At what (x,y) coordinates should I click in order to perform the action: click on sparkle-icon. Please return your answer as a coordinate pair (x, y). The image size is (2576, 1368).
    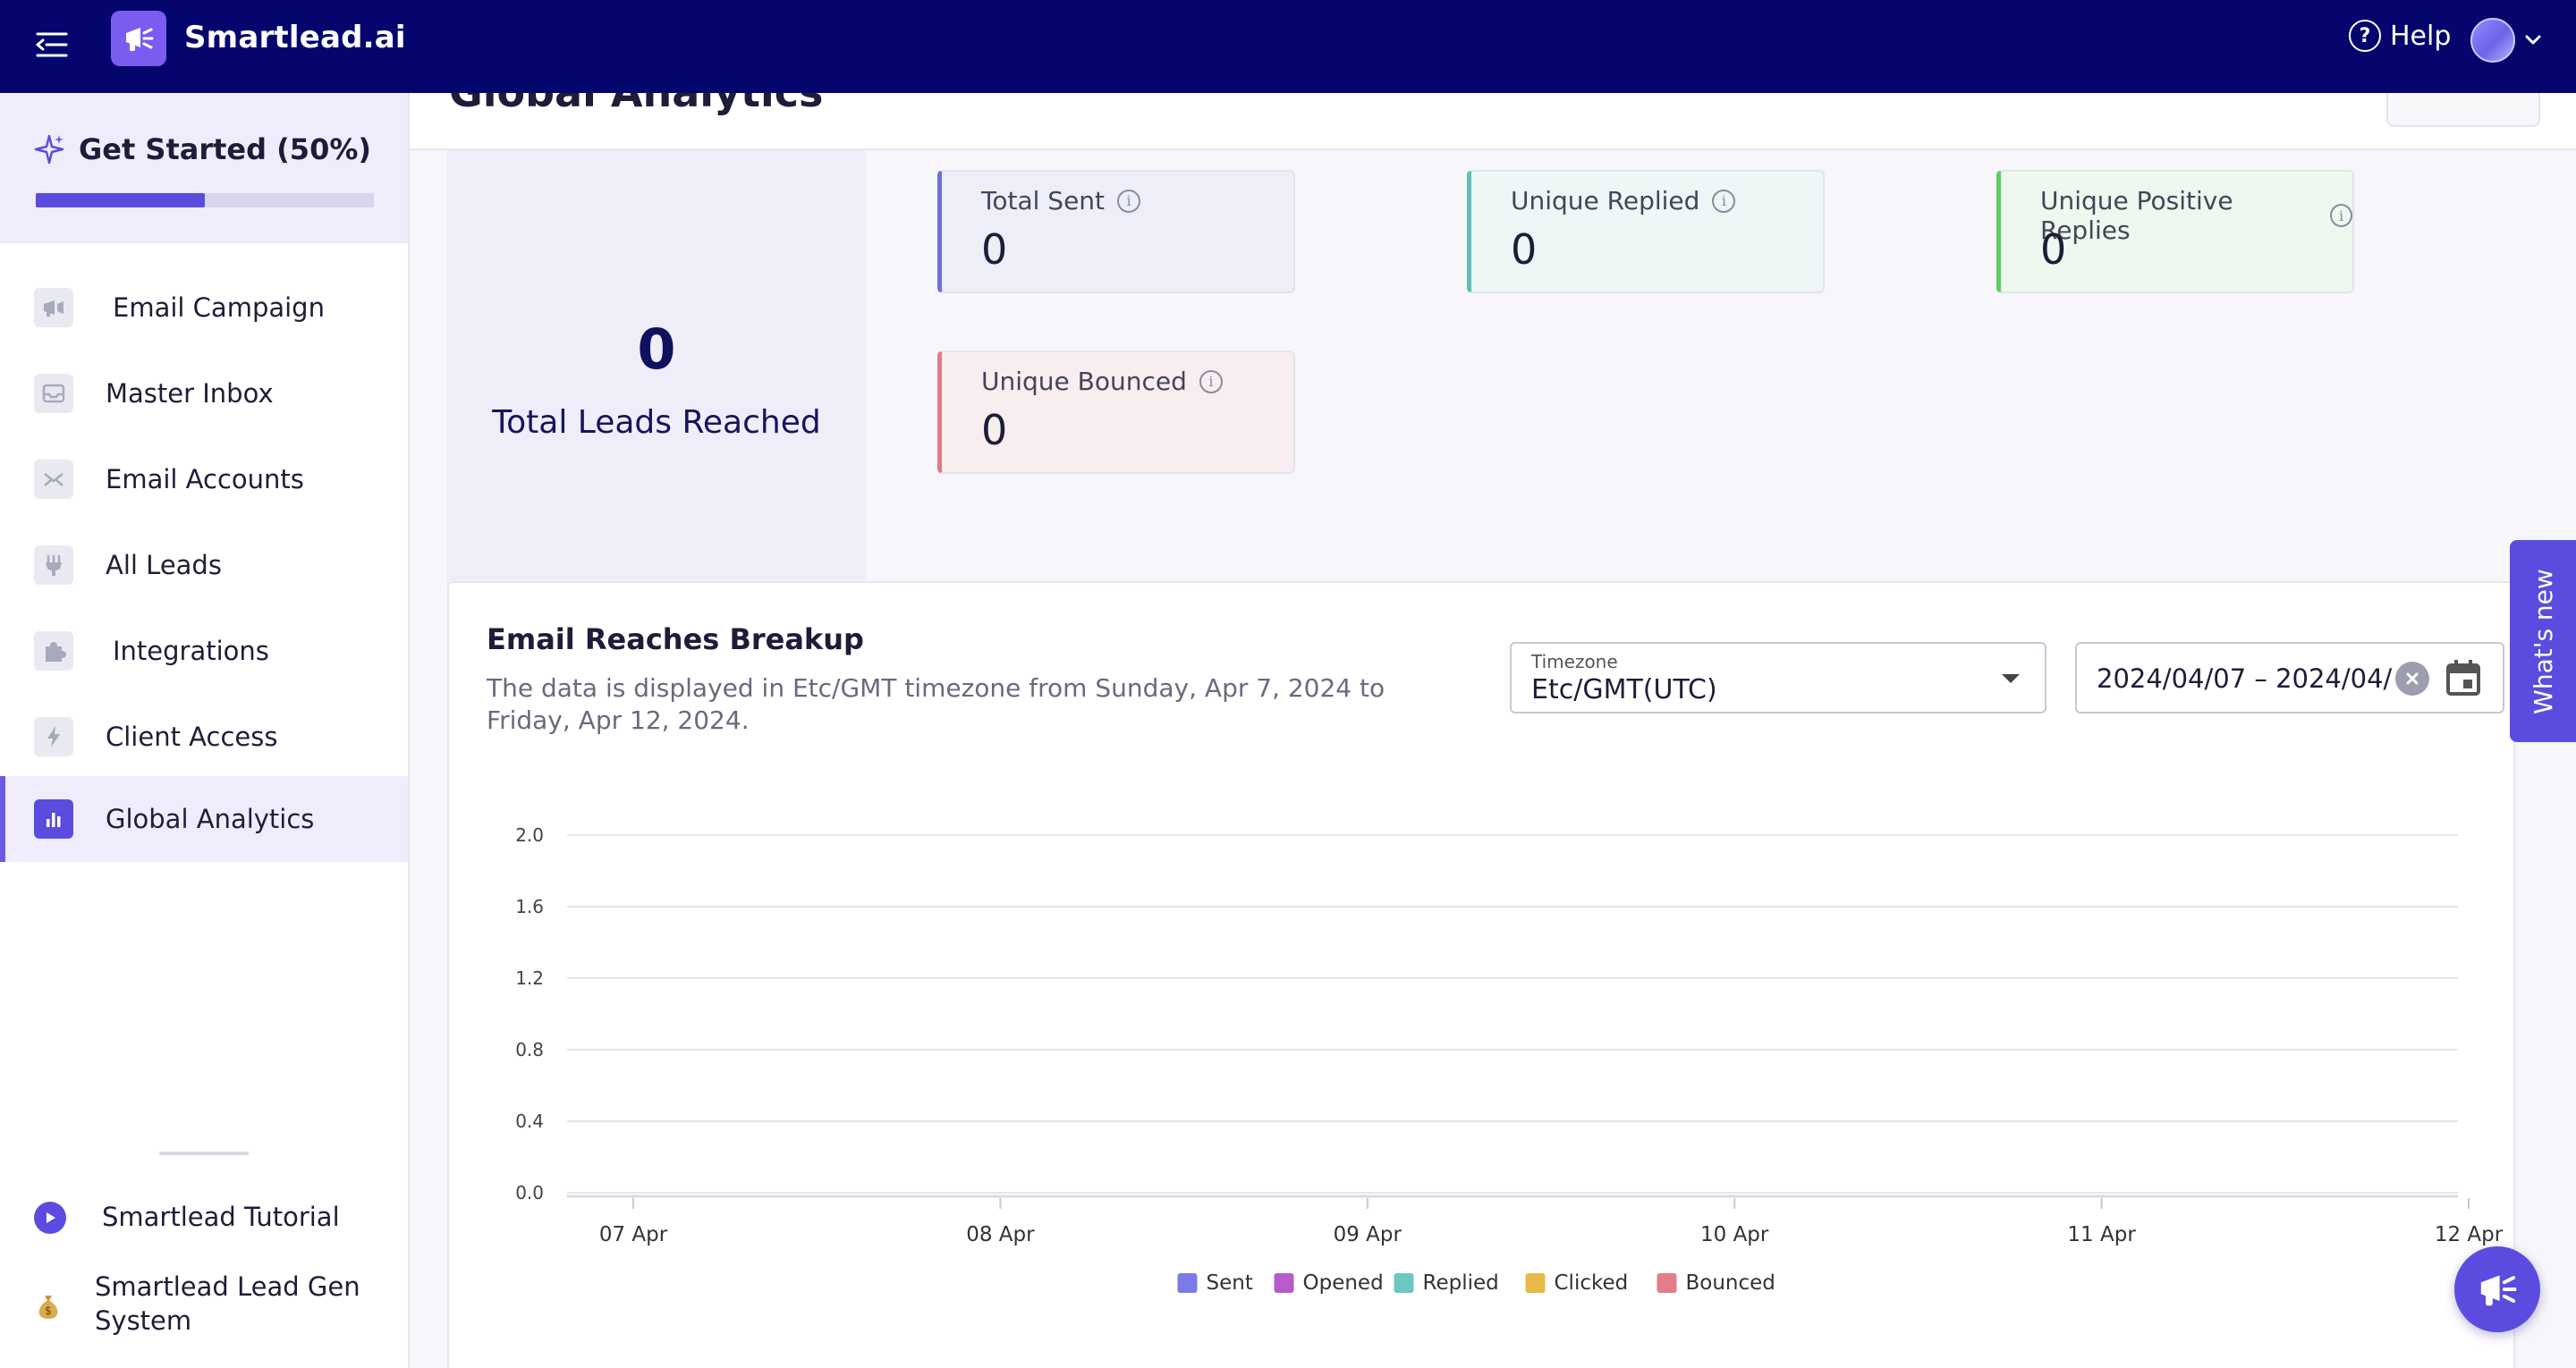
    Looking at the image, I should click on (49, 150).